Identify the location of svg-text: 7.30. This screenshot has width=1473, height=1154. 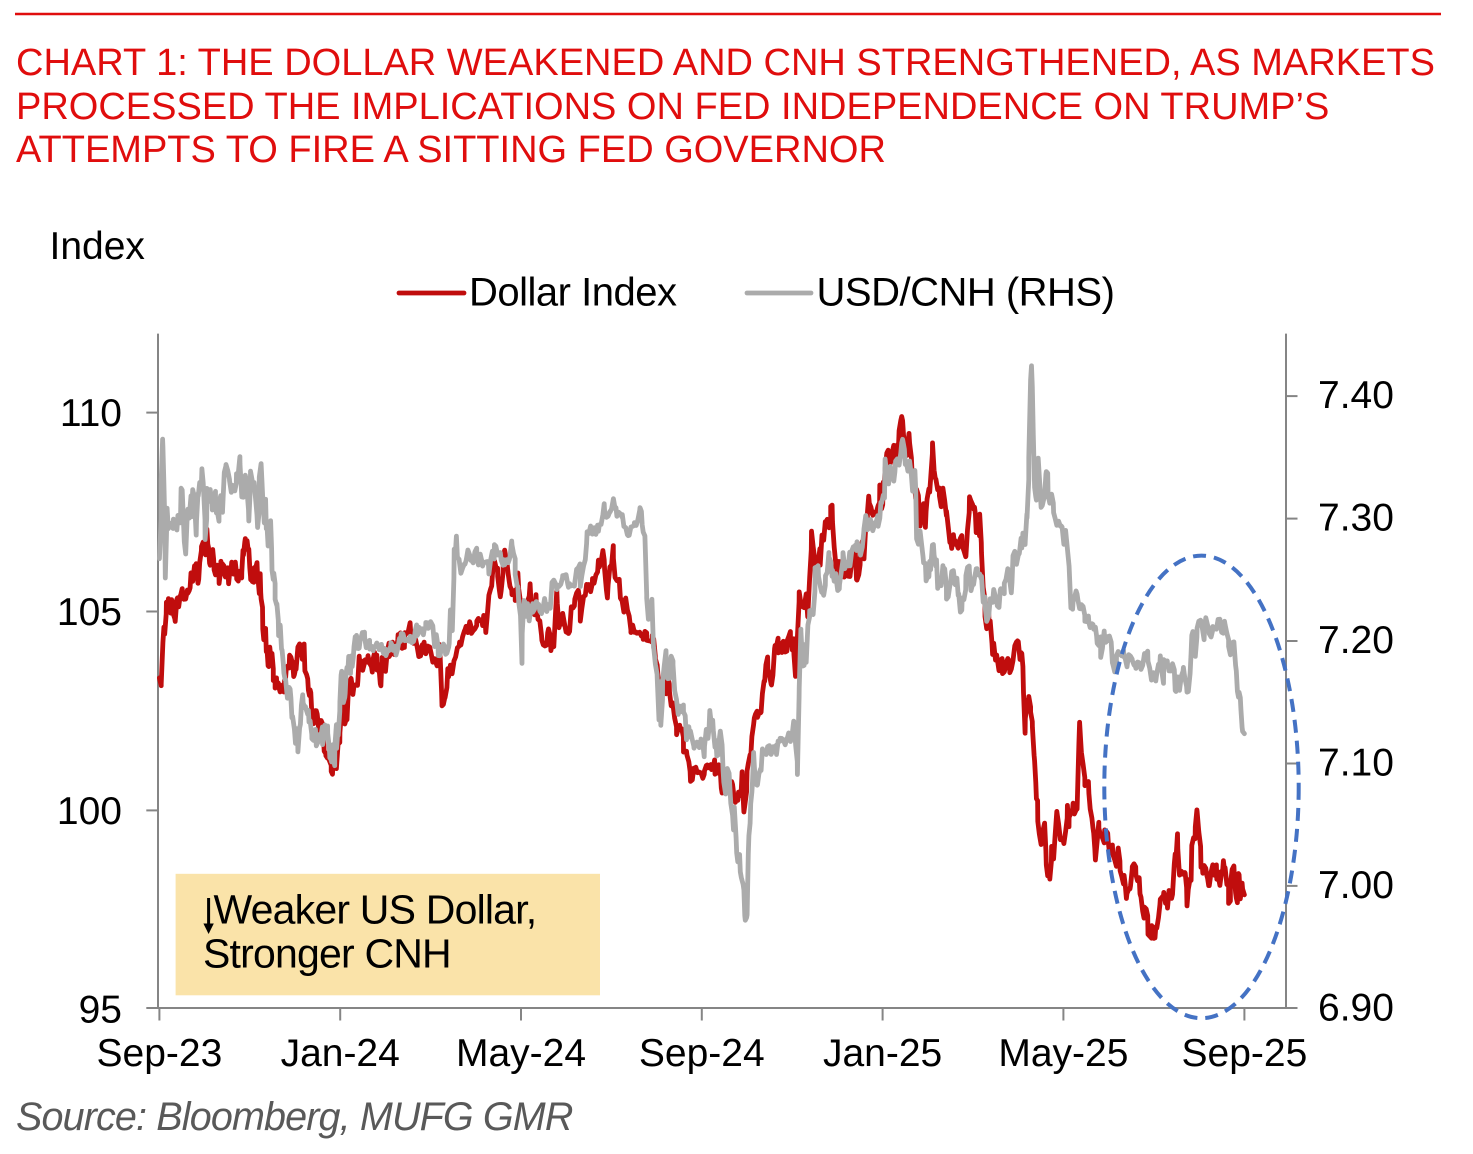
(1356, 518).